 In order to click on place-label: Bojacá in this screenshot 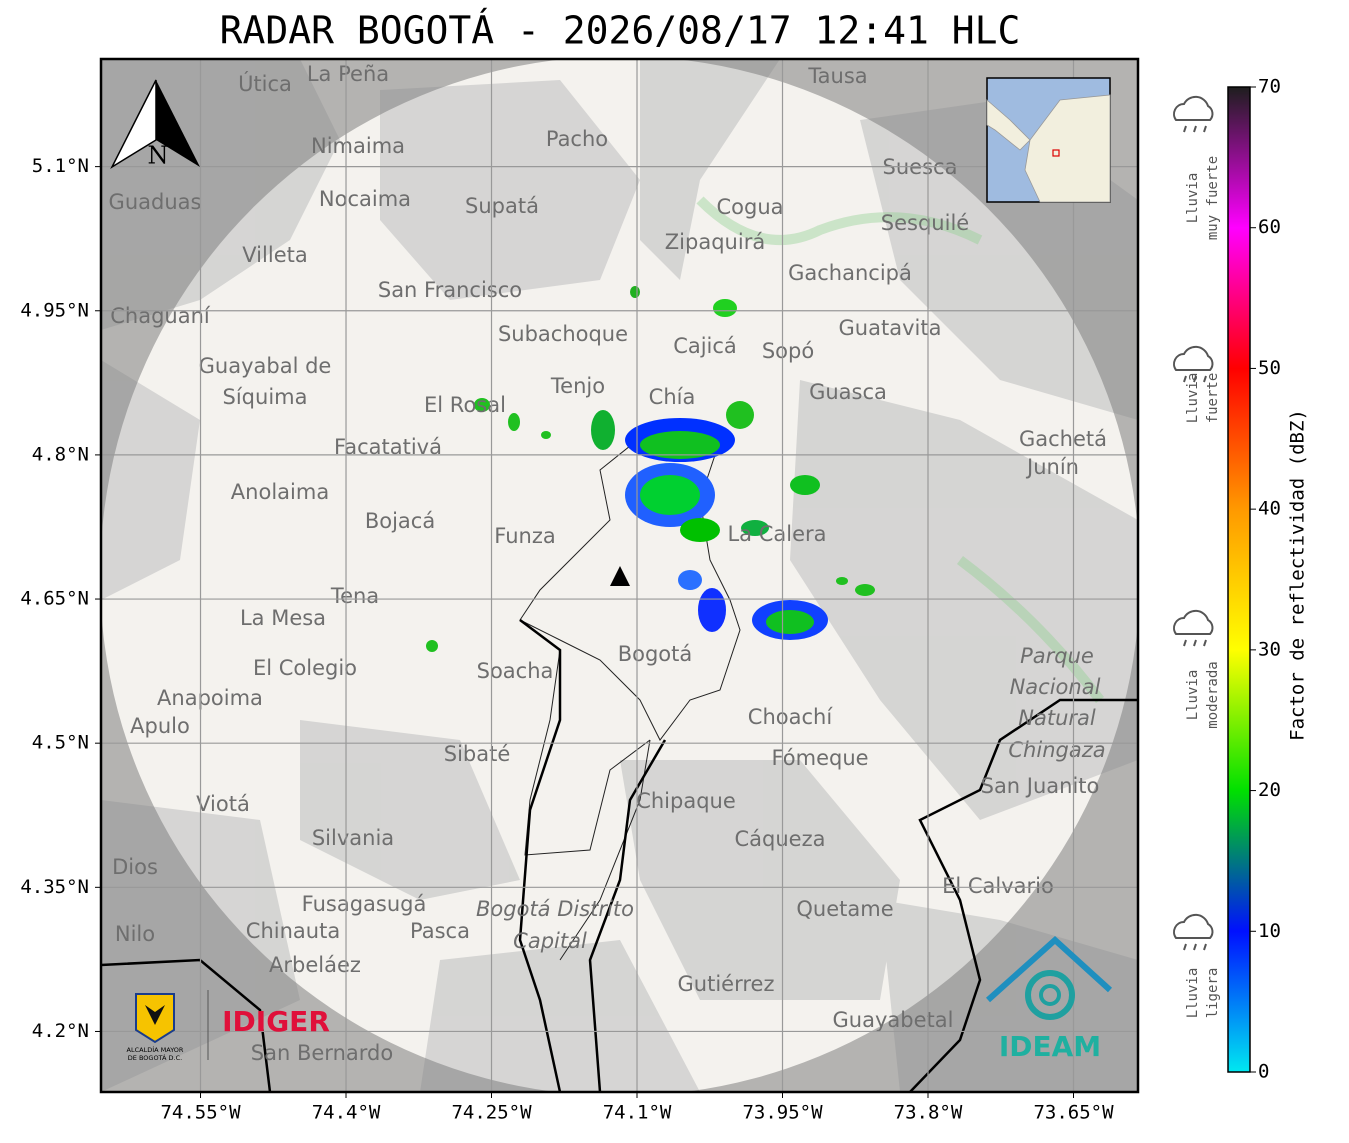, I will do `click(400, 521)`.